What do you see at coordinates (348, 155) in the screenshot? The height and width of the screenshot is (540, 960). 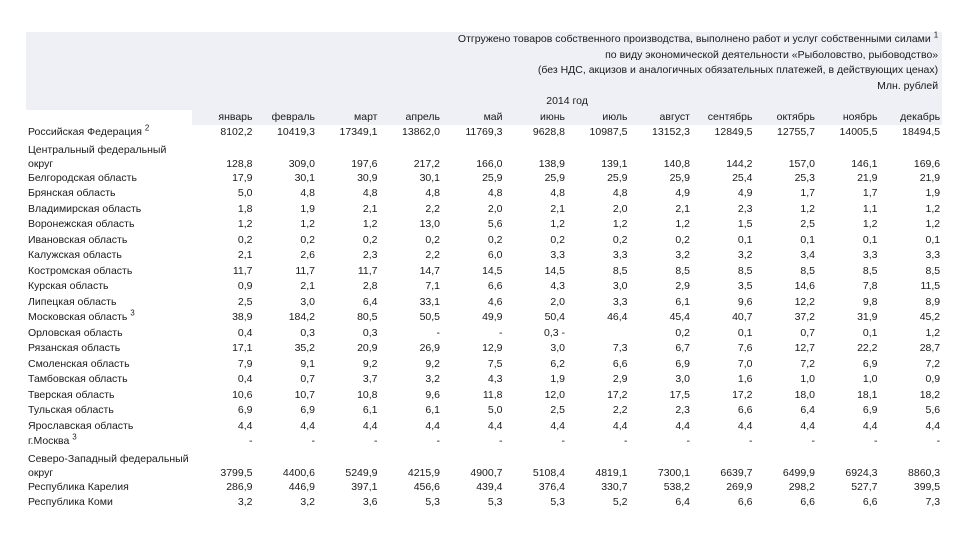 I see `value-cell: 197,6` at bounding box center [348, 155].